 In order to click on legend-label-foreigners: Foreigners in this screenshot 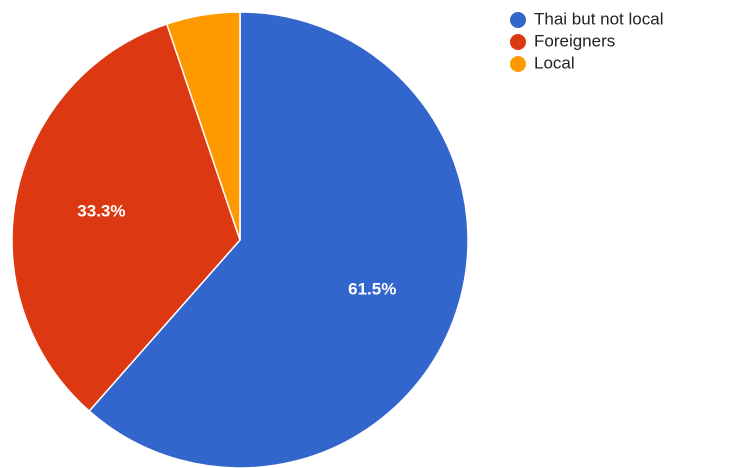, I will do `click(574, 40)`.